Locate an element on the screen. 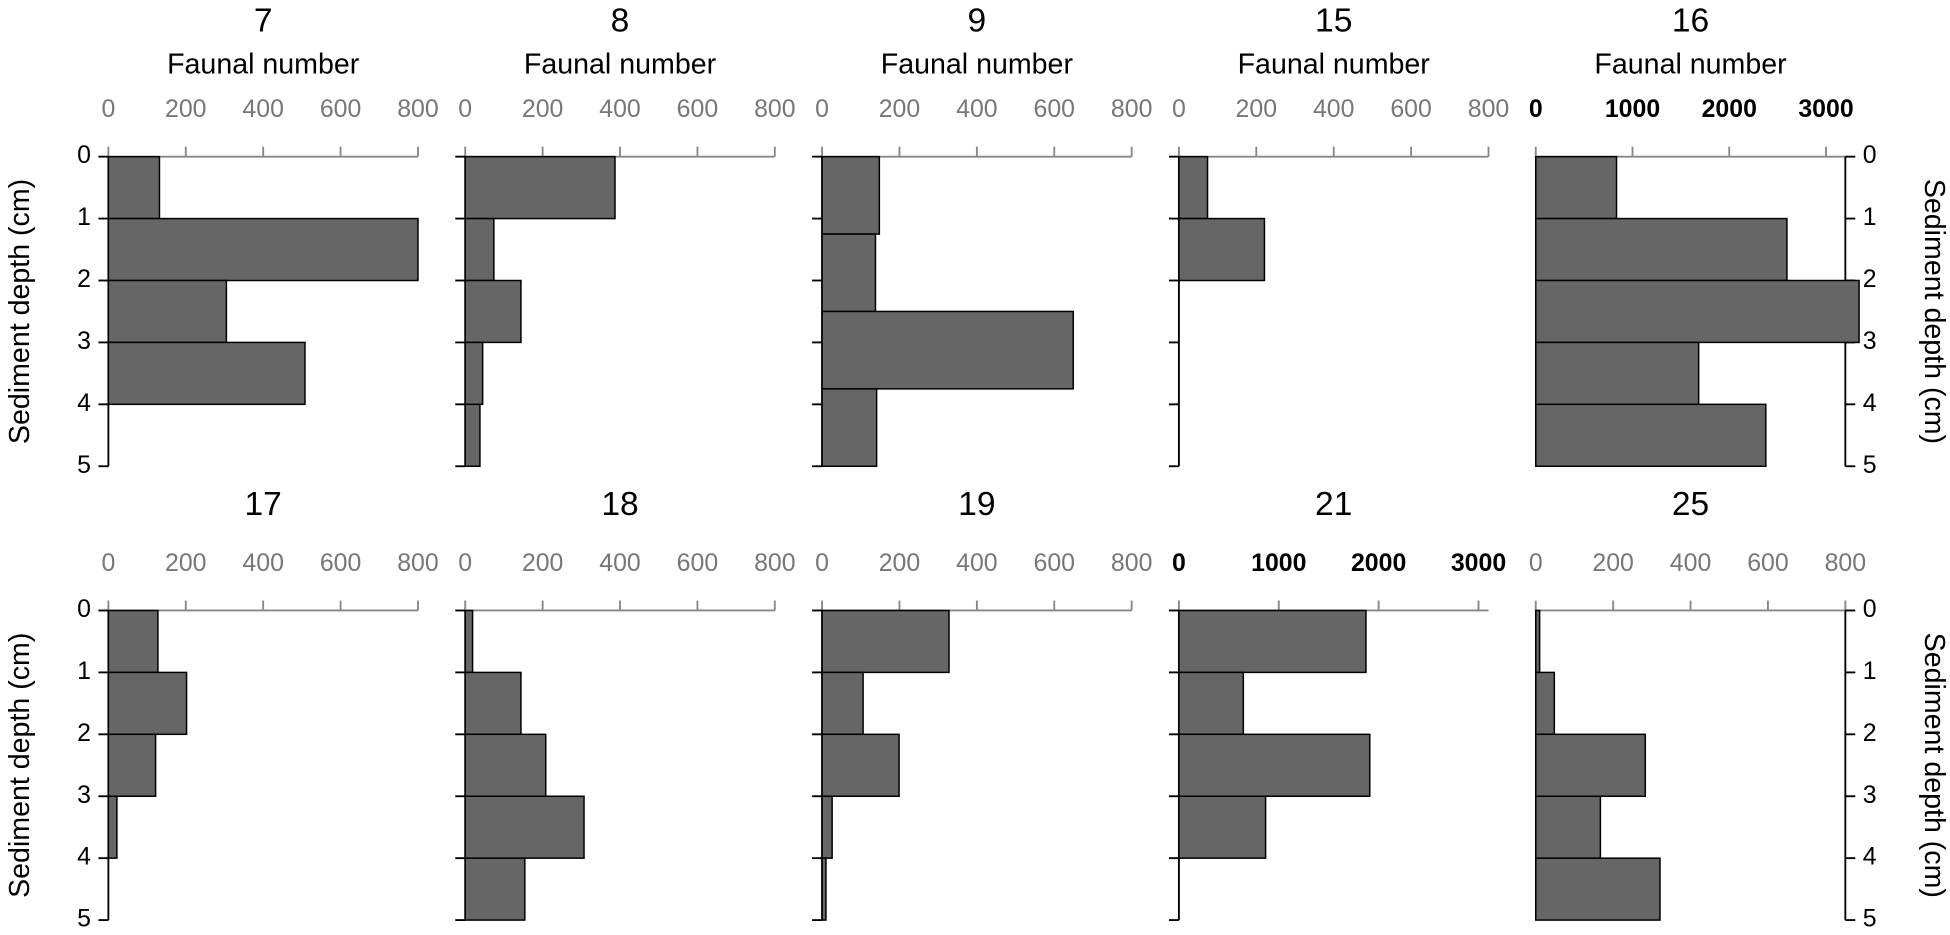  panel-title: 25 is located at coordinates (1690, 504).